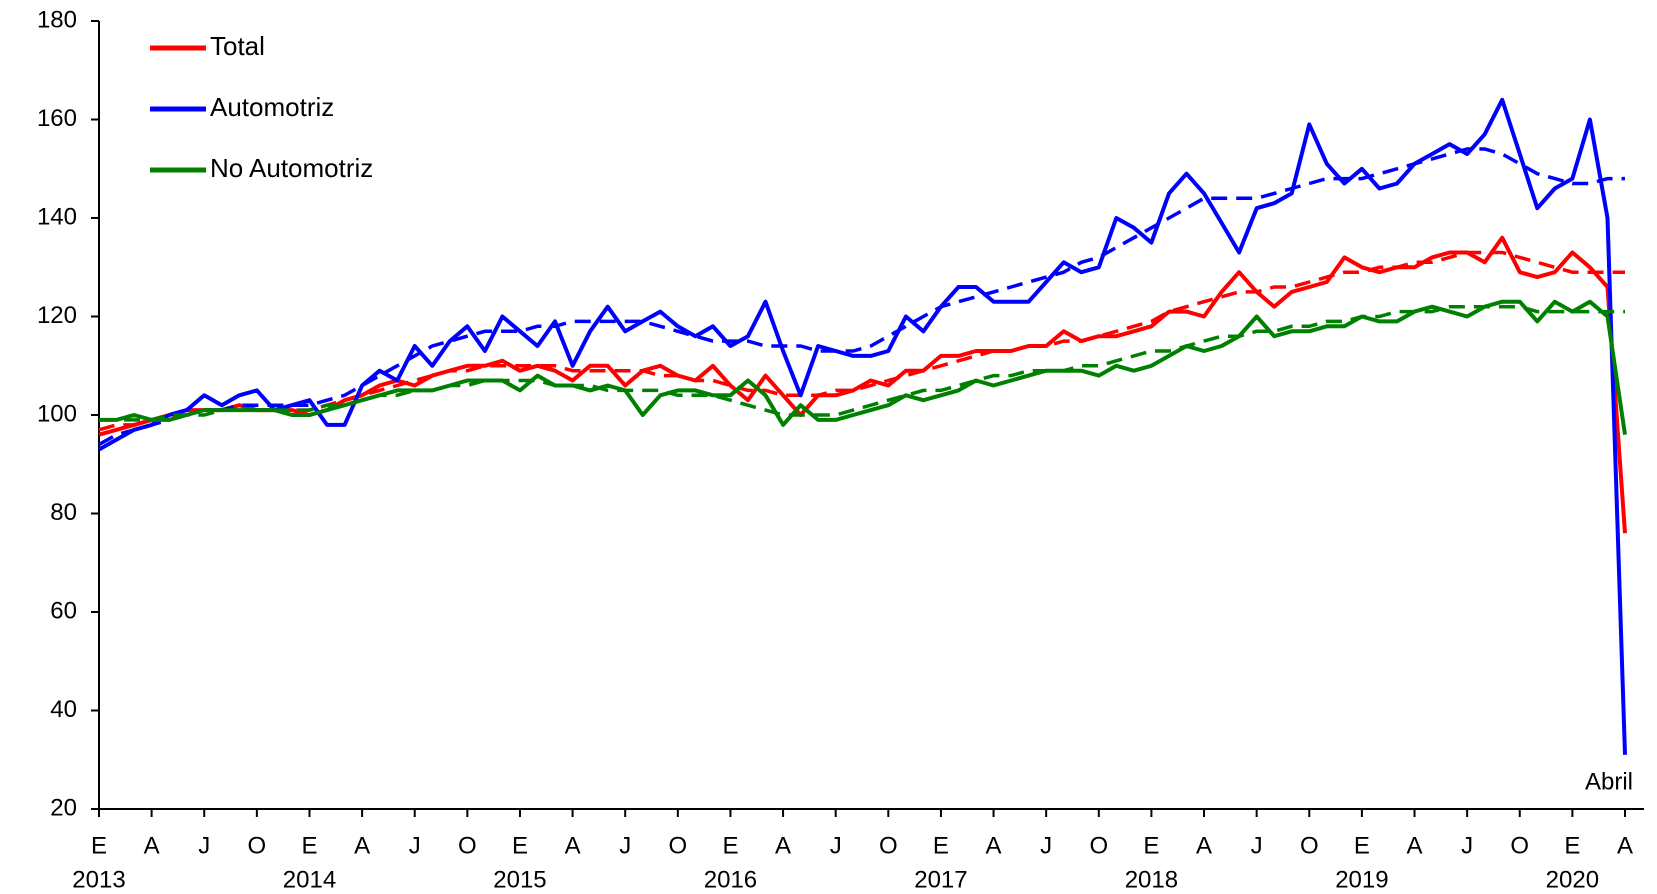 The image size is (1657, 894). What do you see at coordinates (272, 107) in the screenshot?
I see `legend-label: Automotriz` at bounding box center [272, 107].